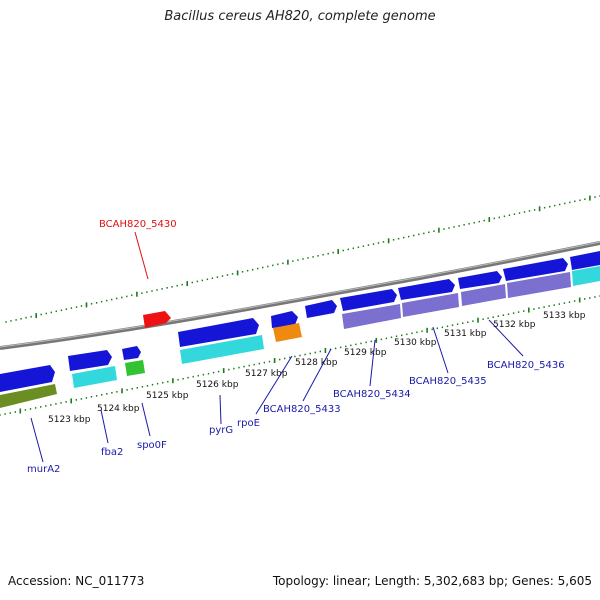 This screenshot has width=600, height=600. What do you see at coordinates (141, 255) in the screenshot?
I see `label-leader-line-red` at bounding box center [141, 255].